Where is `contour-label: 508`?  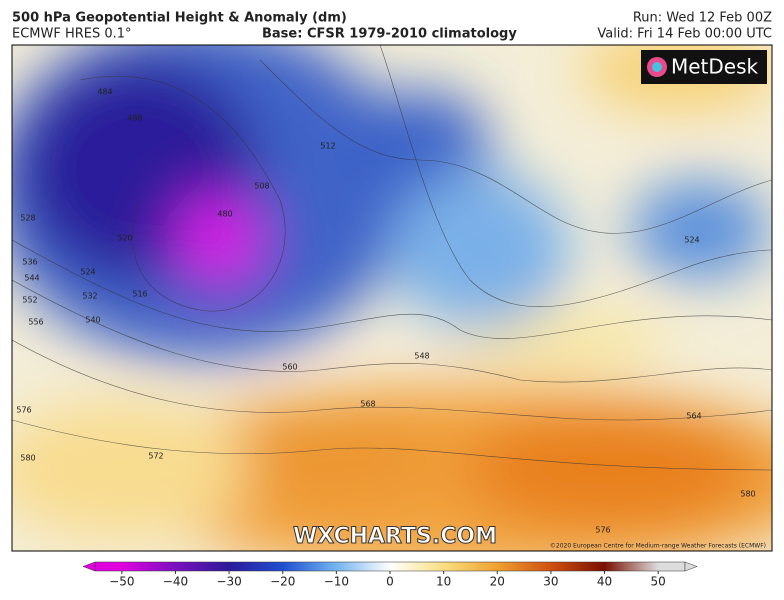
contour-label: 508 is located at coordinates (261, 186).